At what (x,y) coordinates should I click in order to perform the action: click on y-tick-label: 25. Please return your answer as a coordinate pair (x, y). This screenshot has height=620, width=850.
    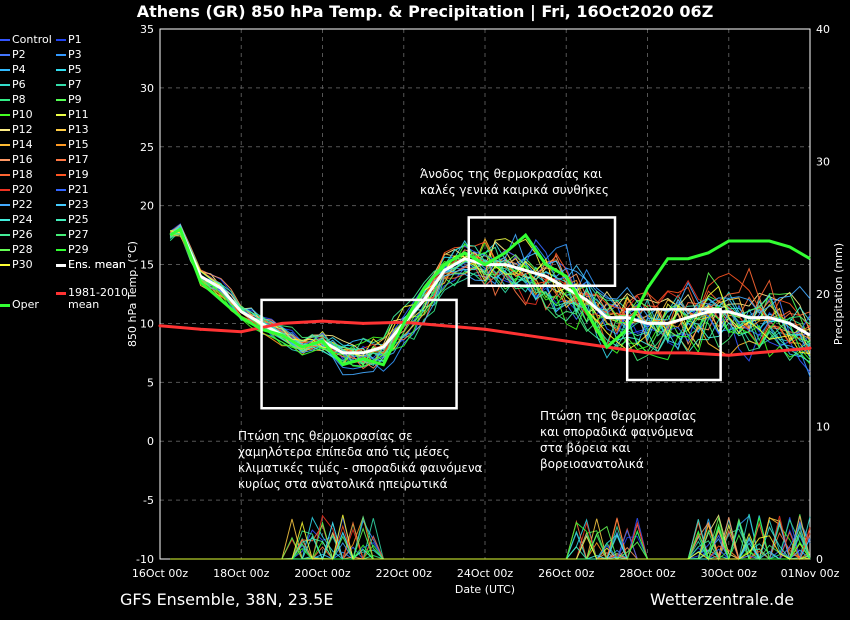
    Looking at the image, I should click on (147, 147).